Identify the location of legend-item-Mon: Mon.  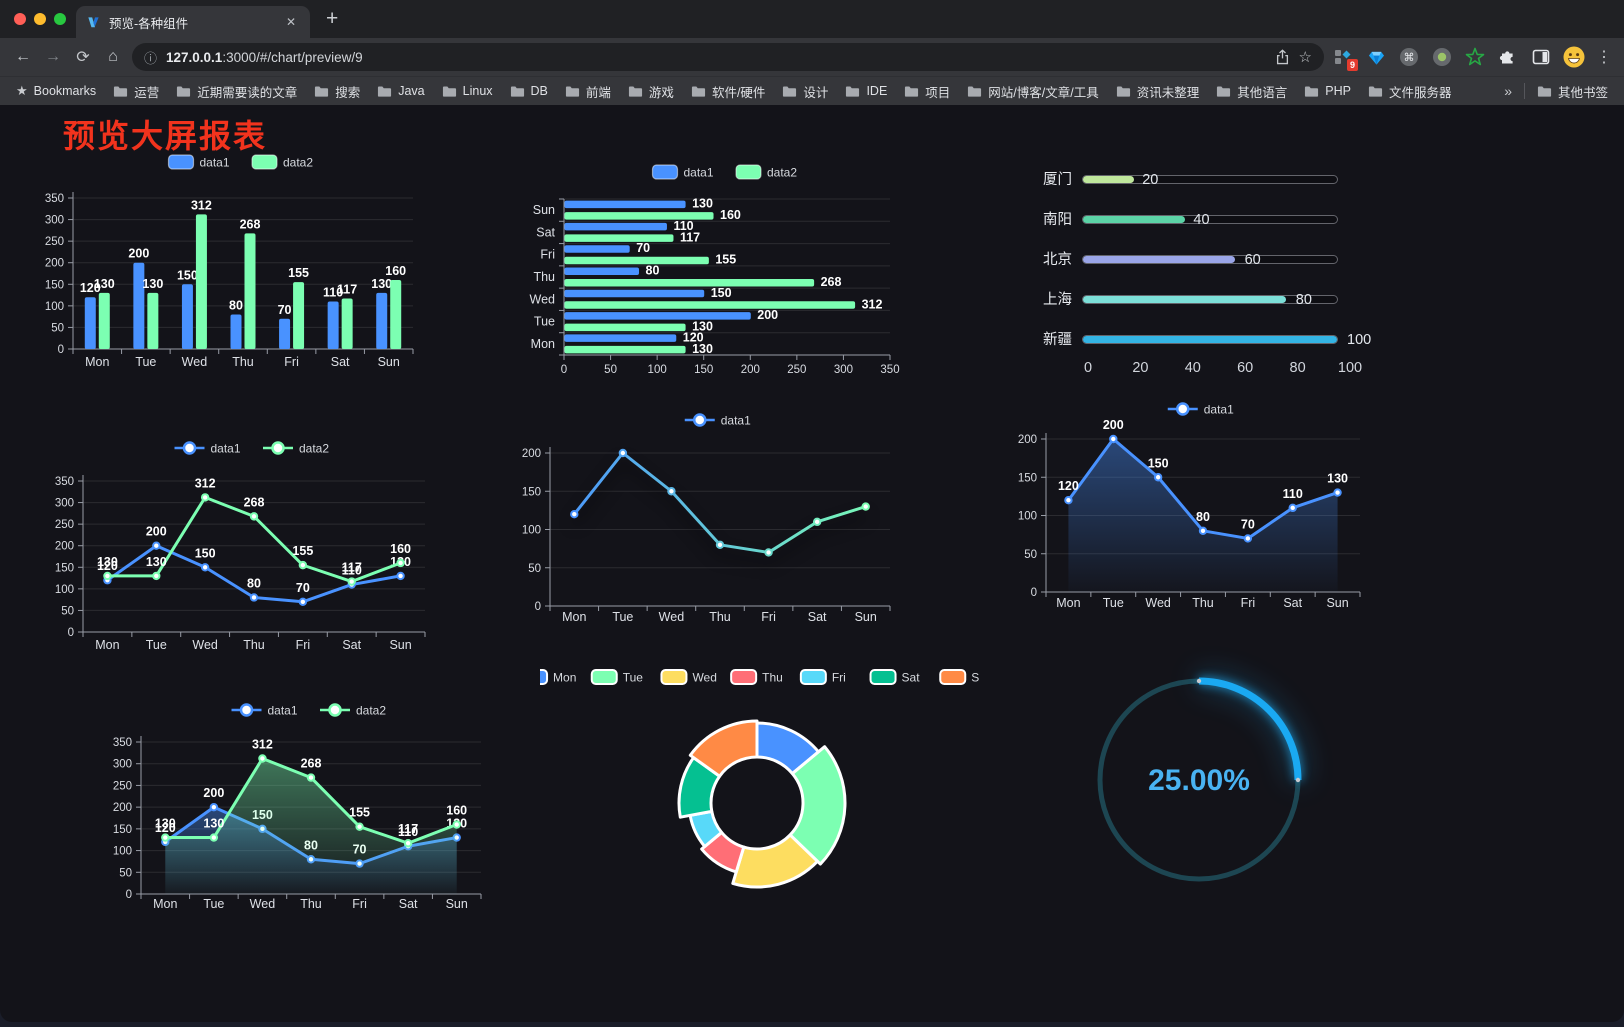
(548, 677).